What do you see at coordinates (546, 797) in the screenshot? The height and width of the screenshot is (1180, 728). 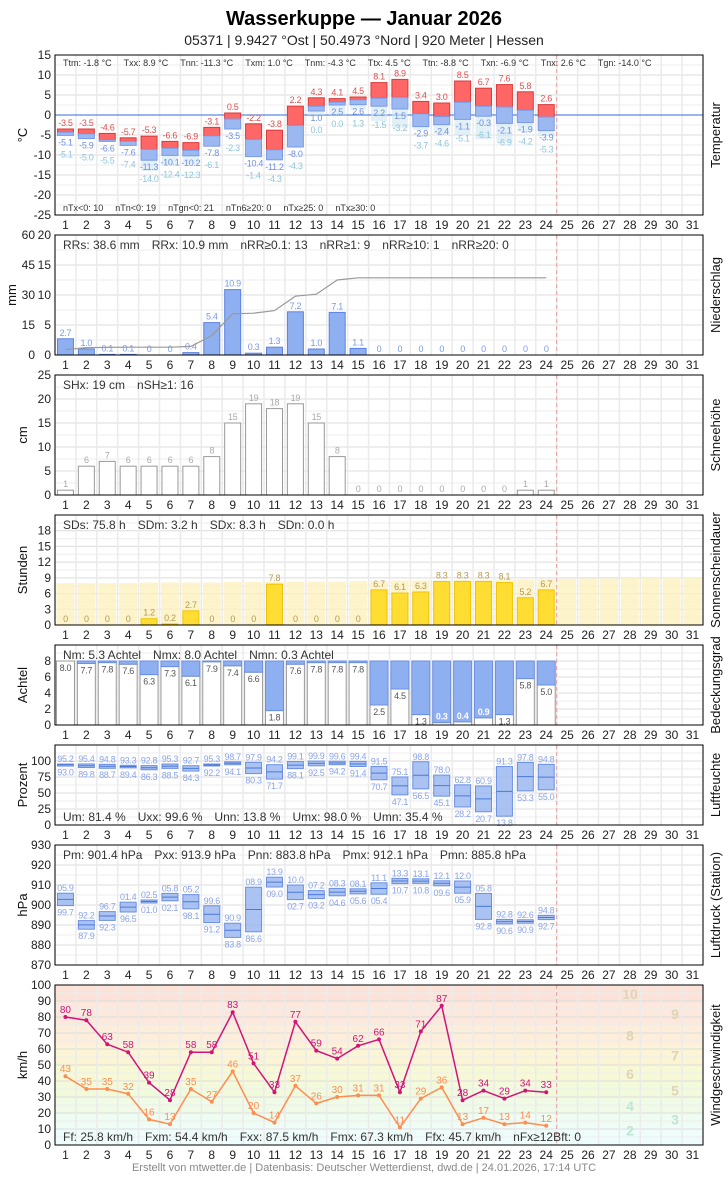 I see `min-label: 55.0` at bounding box center [546, 797].